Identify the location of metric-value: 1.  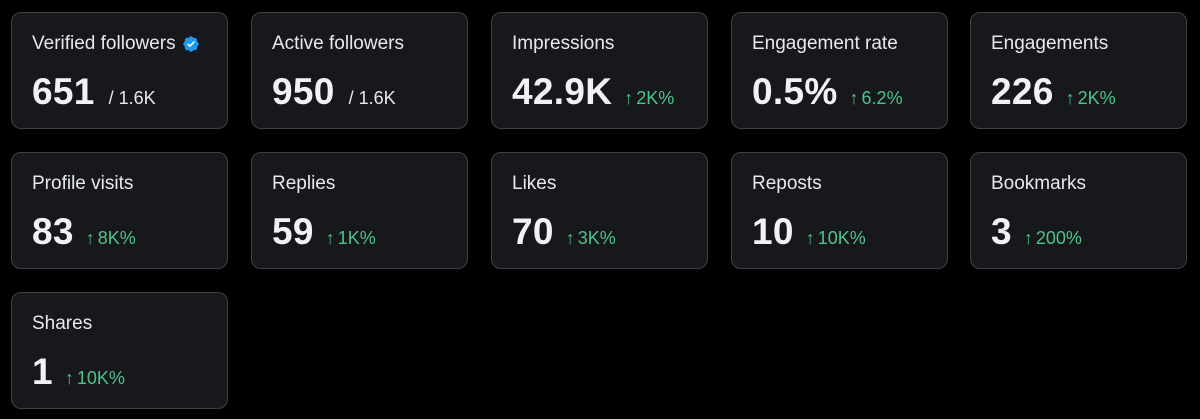
(42, 372).